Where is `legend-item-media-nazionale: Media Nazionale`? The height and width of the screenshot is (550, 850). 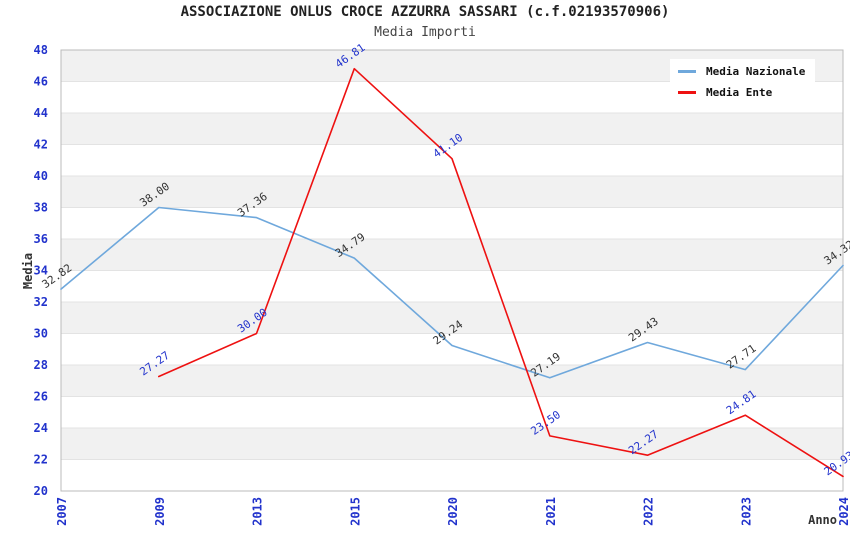 legend-item-media-nazionale: Media Nazionale is located at coordinates (741, 71).